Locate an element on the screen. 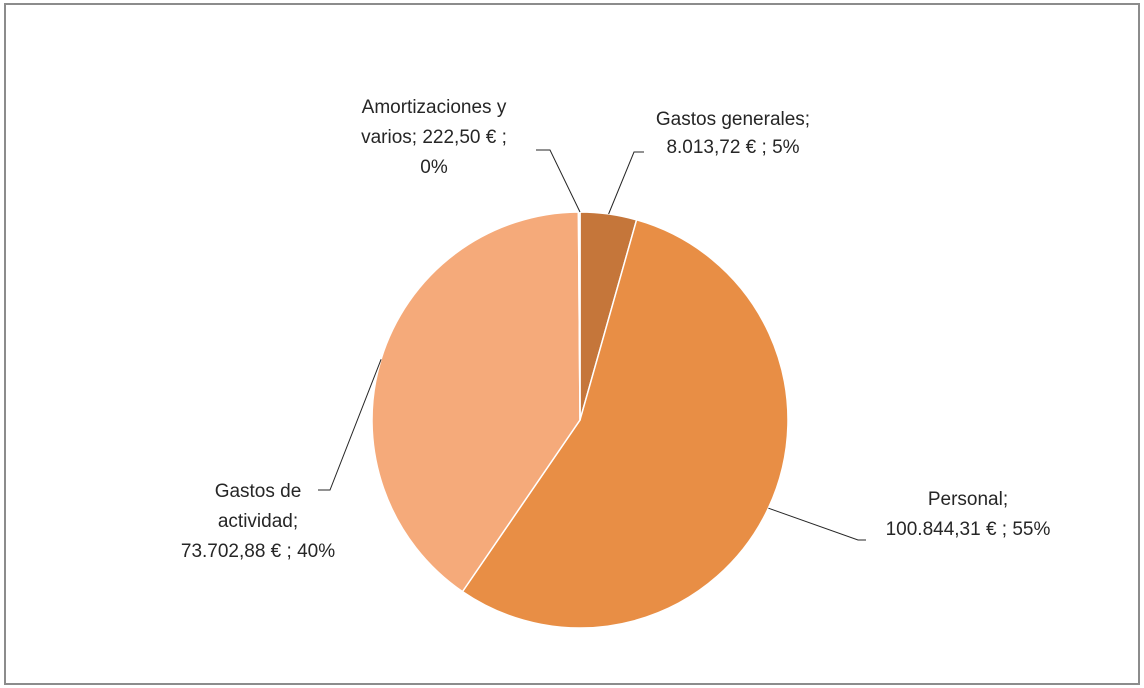  data-label-line: actividad; is located at coordinates (258, 521).